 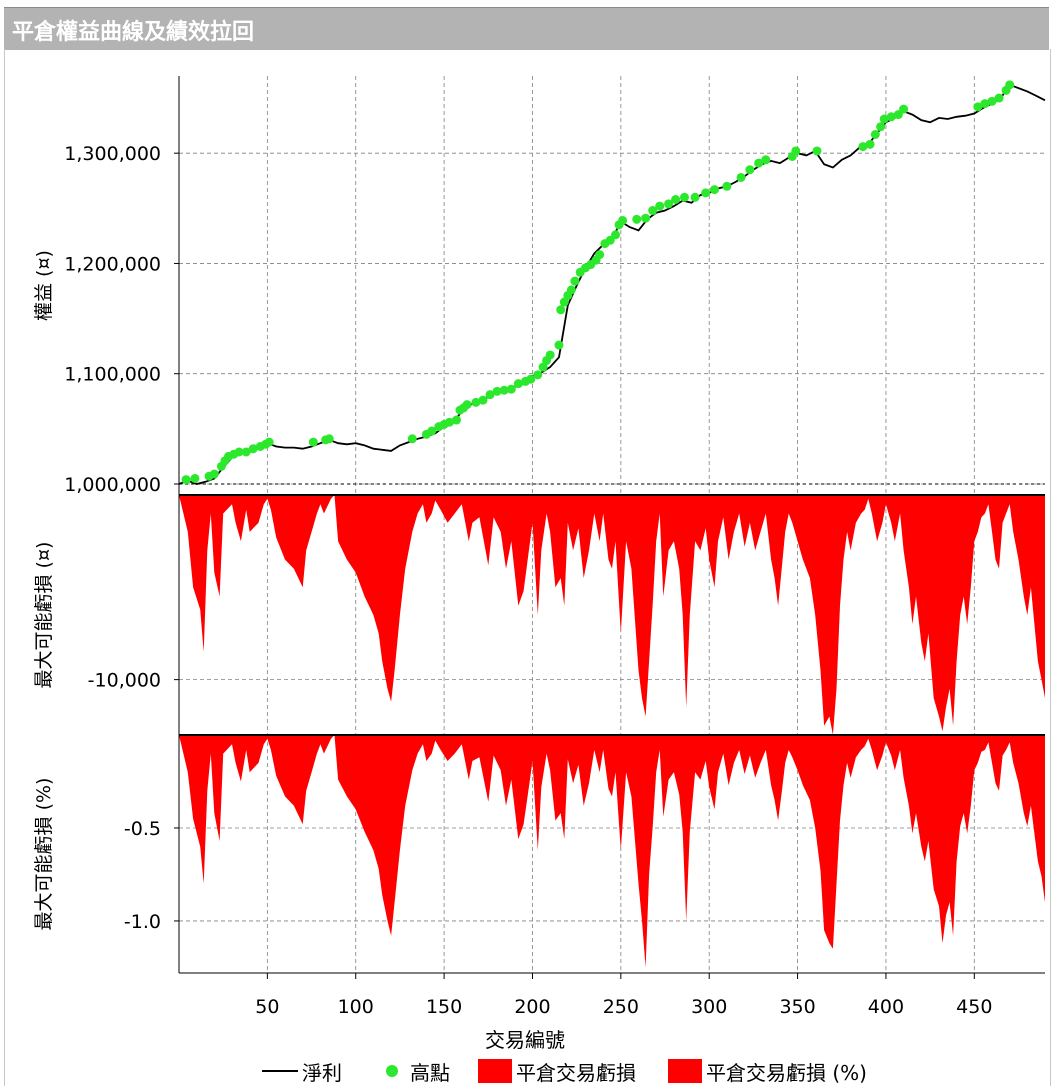 What do you see at coordinates (44, 854) in the screenshot?
I see `y-axis-label: 最大可能虧損 (%)` at bounding box center [44, 854].